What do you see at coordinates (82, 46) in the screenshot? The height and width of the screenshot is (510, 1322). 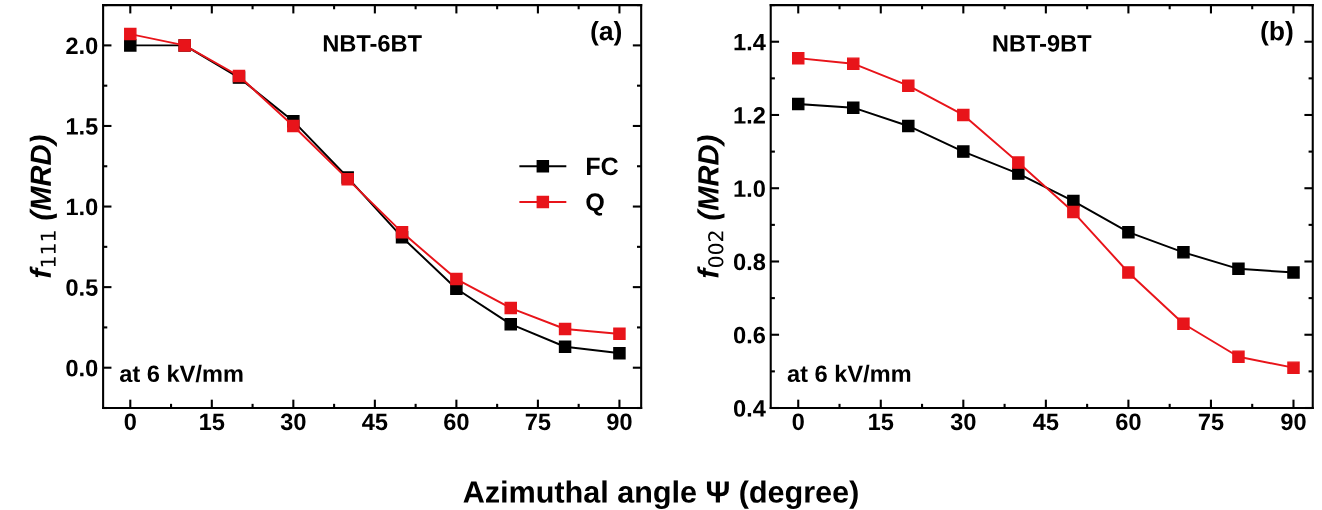 I see `y-tick-label: 2.0` at bounding box center [82, 46].